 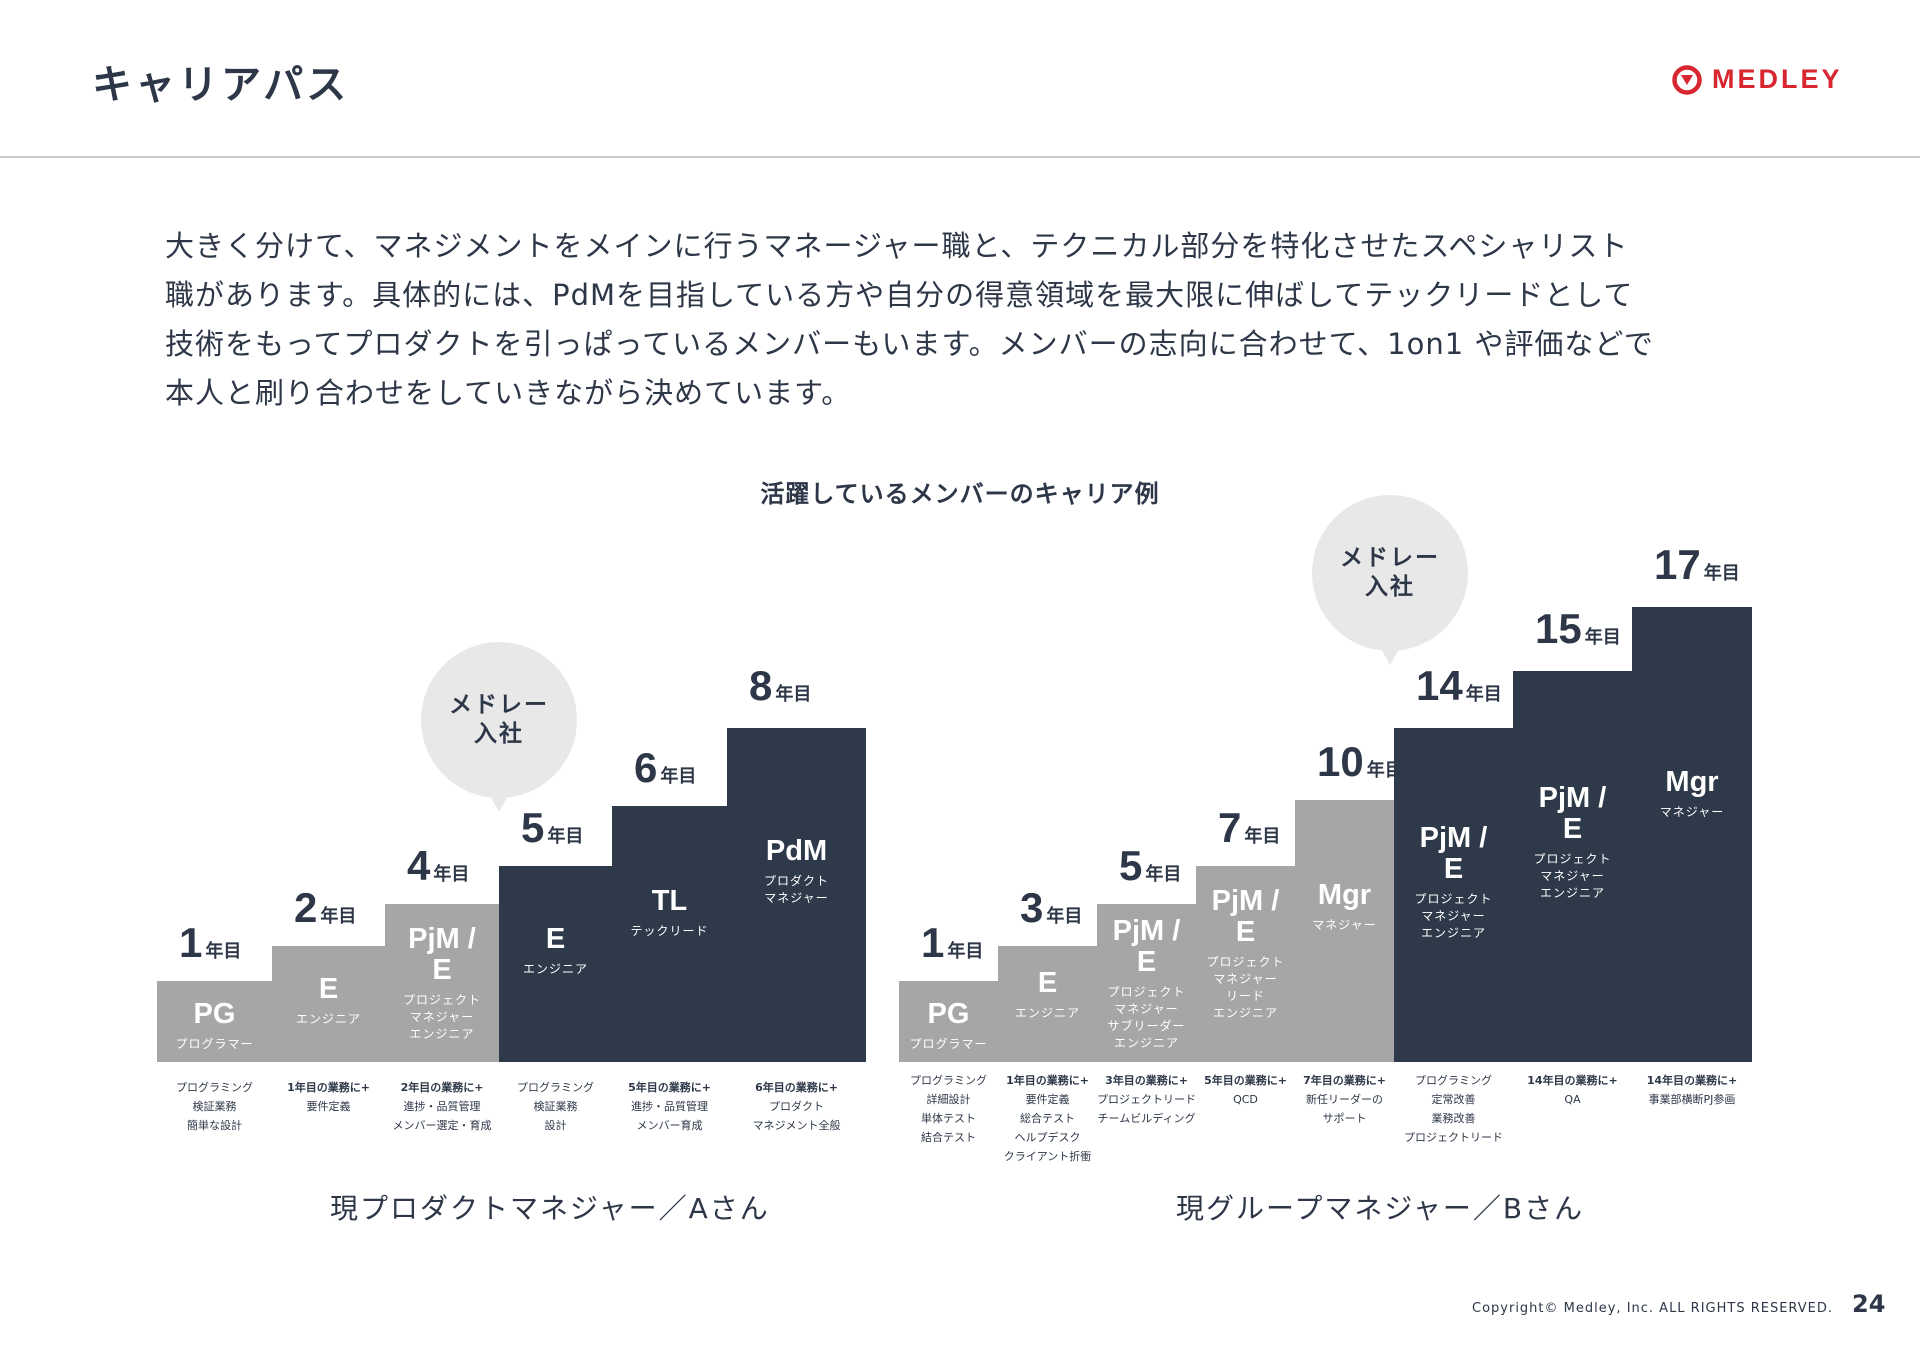 What do you see at coordinates (796, 1087) in the screenshot?
I see `step-description-line: 6年目の業務に+` at bounding box center [796, 1087].